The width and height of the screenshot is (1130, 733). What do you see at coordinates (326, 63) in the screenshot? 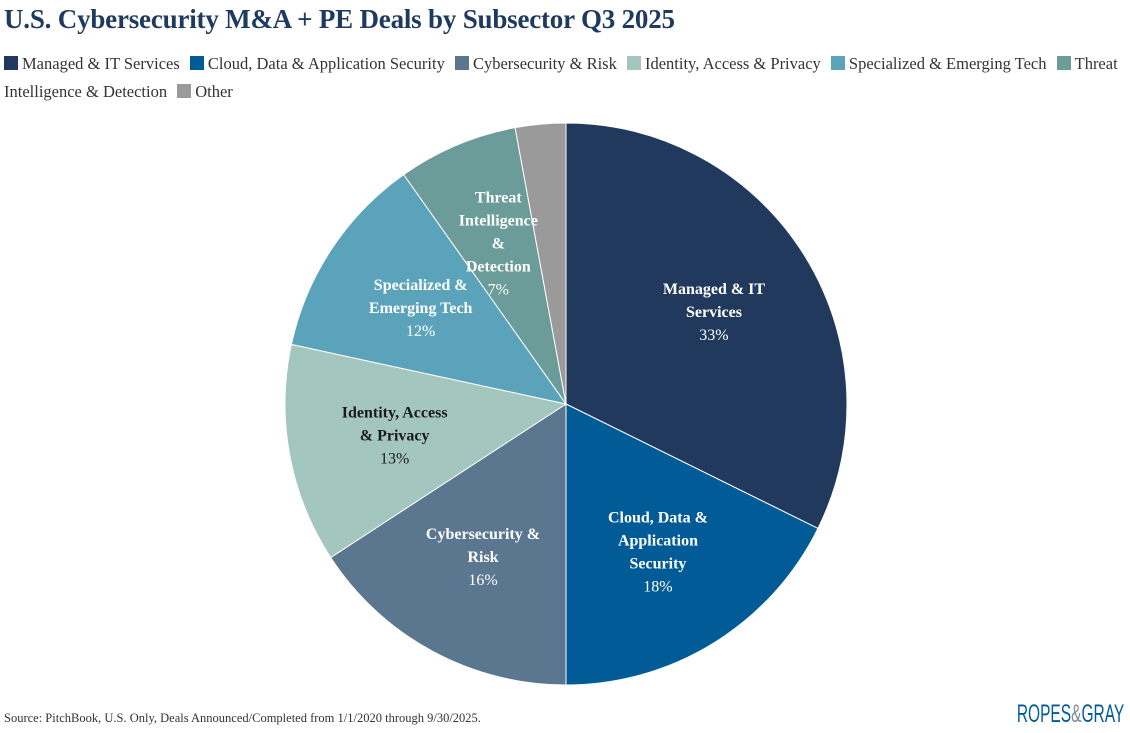
I see `legend-label: Cloud, Data & Application Security` at bounding box center [326, 63].